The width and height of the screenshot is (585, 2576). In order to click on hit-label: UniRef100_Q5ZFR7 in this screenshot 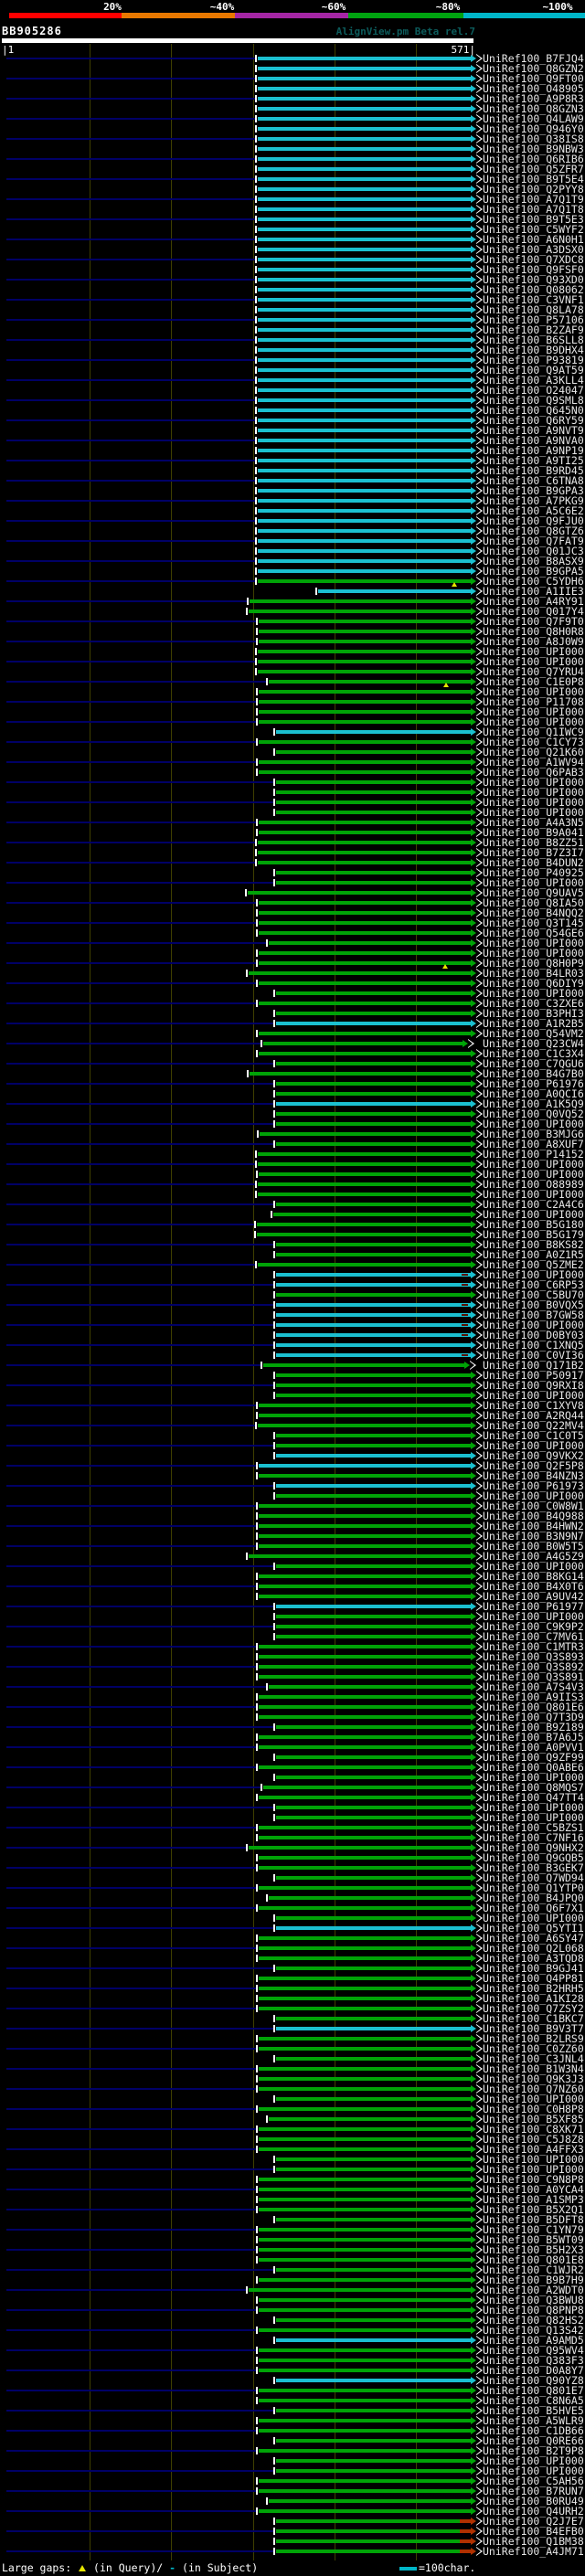, I will do `click(534, 169)`.